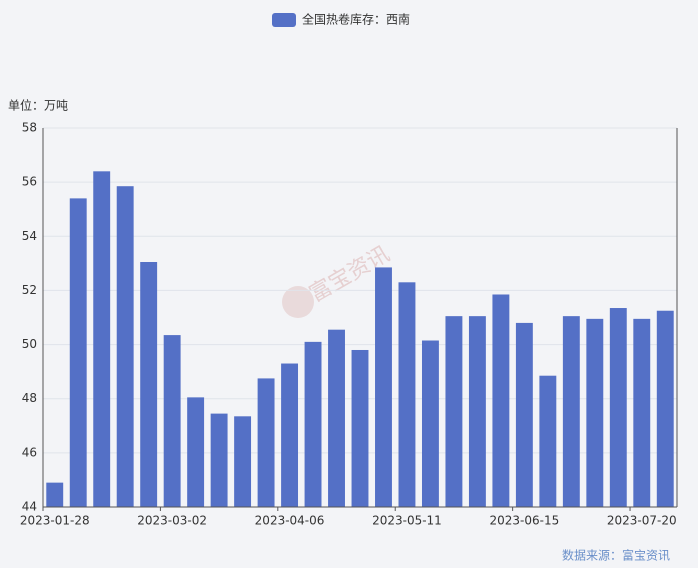  Describe the element at coordinates (29, 507) in the screenshot. I see `y-tick-label: 44` at that location.